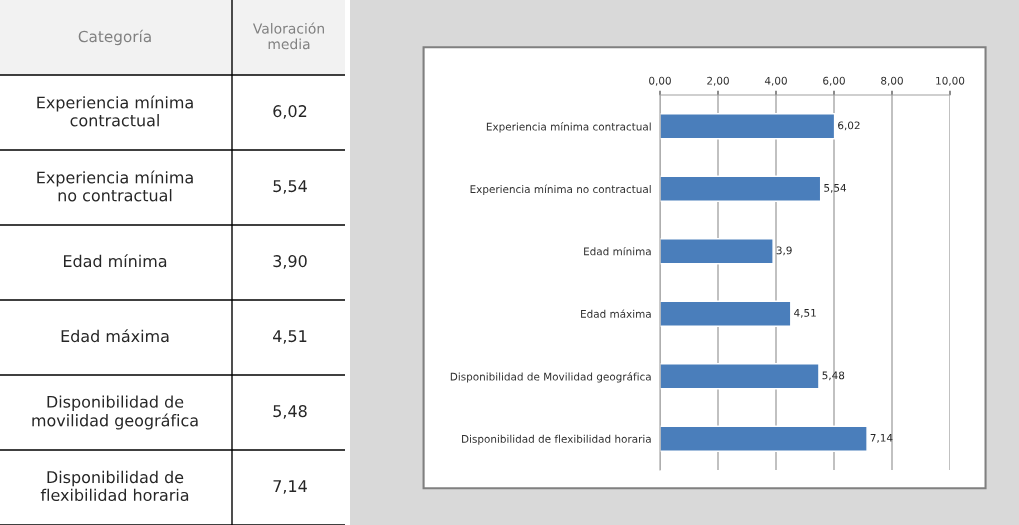 Image resolution: width=1019 pixels, height=525 pixels. Describe the element at coordinates (290, 412) in the screenshot. I see `text: 5,48` at that location.